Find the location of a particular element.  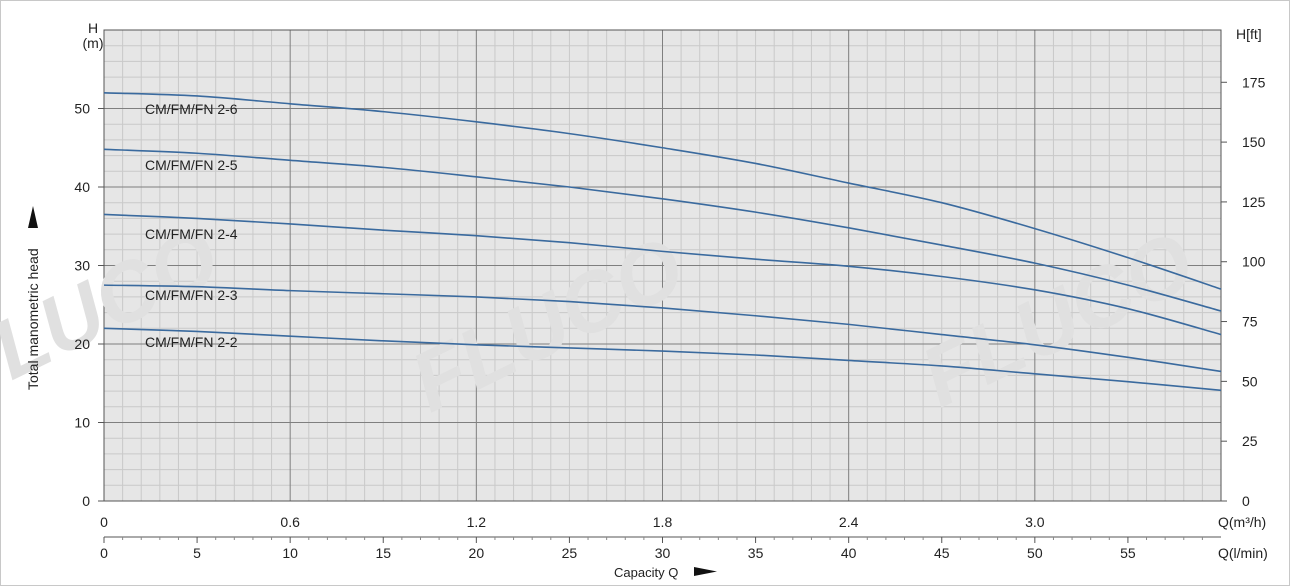

x-bottom-tick-label: 25 is located at coordinates (570, 553).